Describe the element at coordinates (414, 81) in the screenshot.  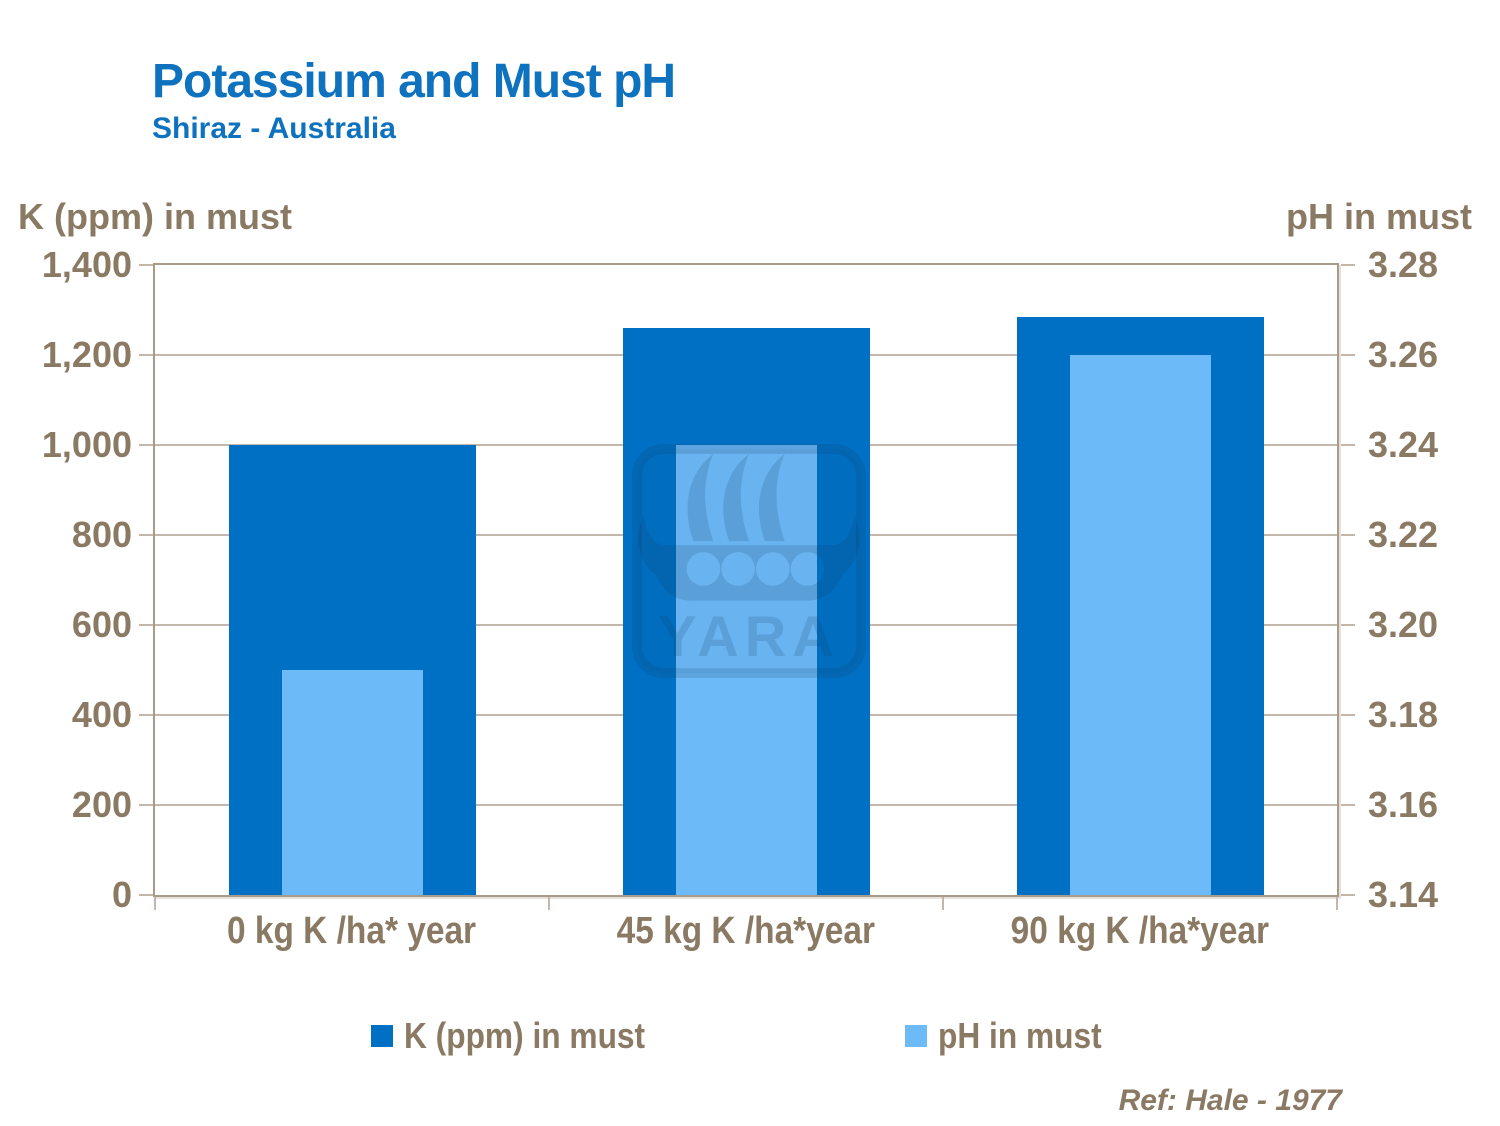
I see `chart-title: Potassium and Must pH` at that location.